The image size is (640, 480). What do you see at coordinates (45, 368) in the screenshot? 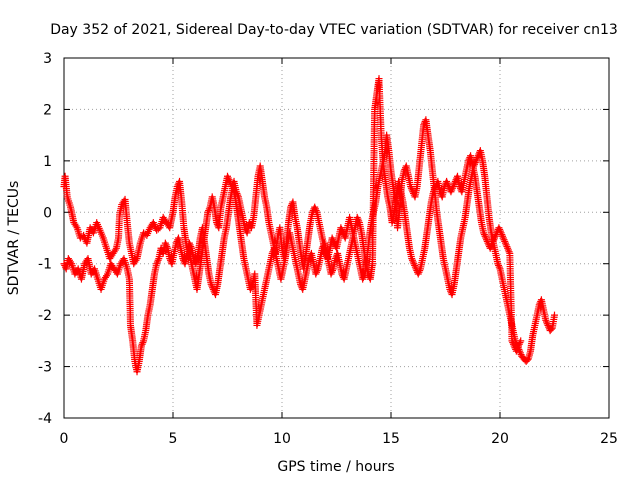
I see `y-tick-label: -3` at bounding box center [45, 368].